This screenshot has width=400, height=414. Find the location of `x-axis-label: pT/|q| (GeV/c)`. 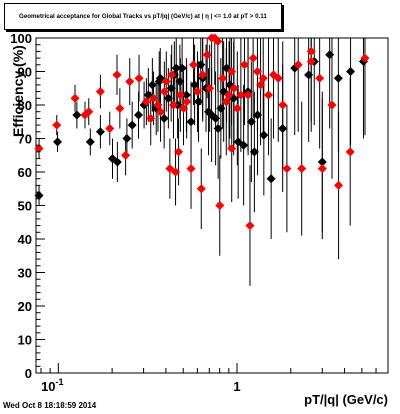

x-axis-label: pT/|q| (GeV/c) is located at coordinates (346, 399).